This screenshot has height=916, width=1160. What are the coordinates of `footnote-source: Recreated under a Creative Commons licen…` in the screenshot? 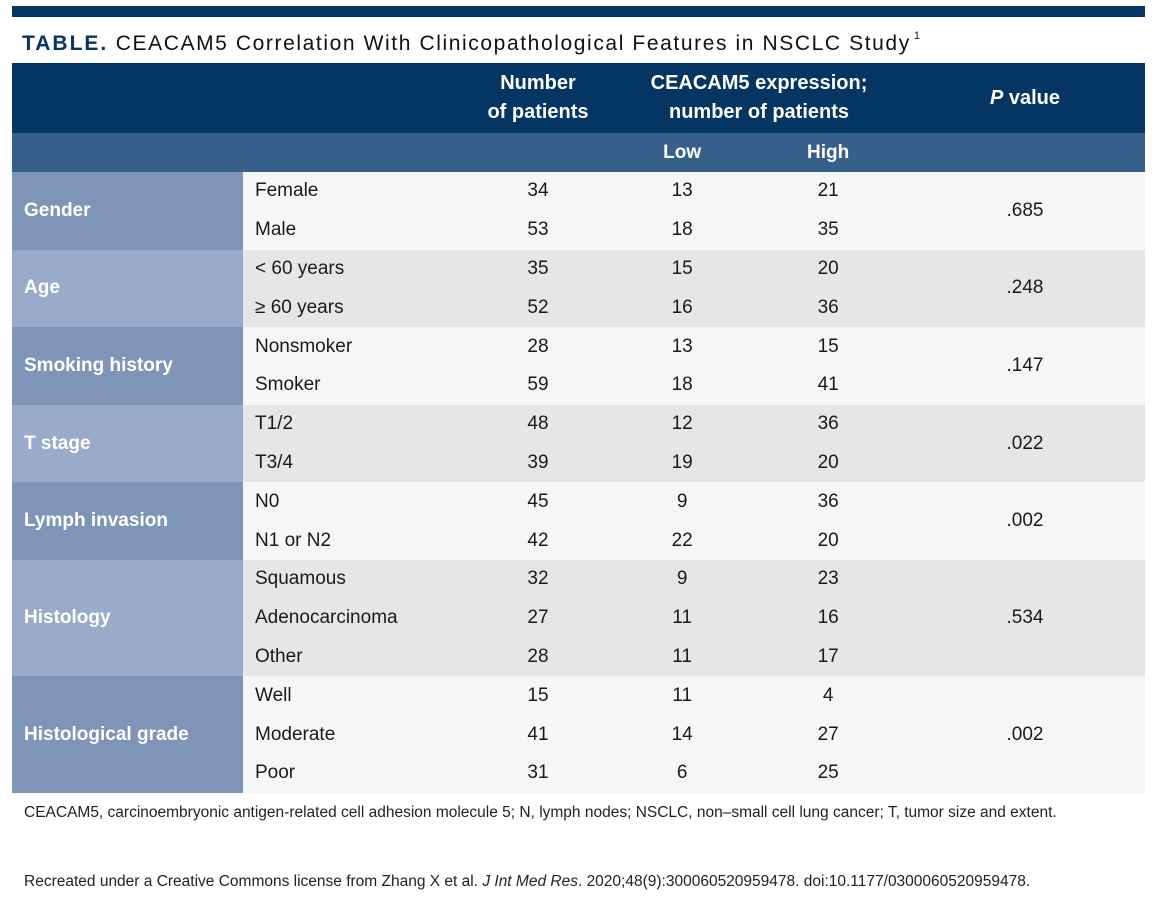 It's located at (527, 881).